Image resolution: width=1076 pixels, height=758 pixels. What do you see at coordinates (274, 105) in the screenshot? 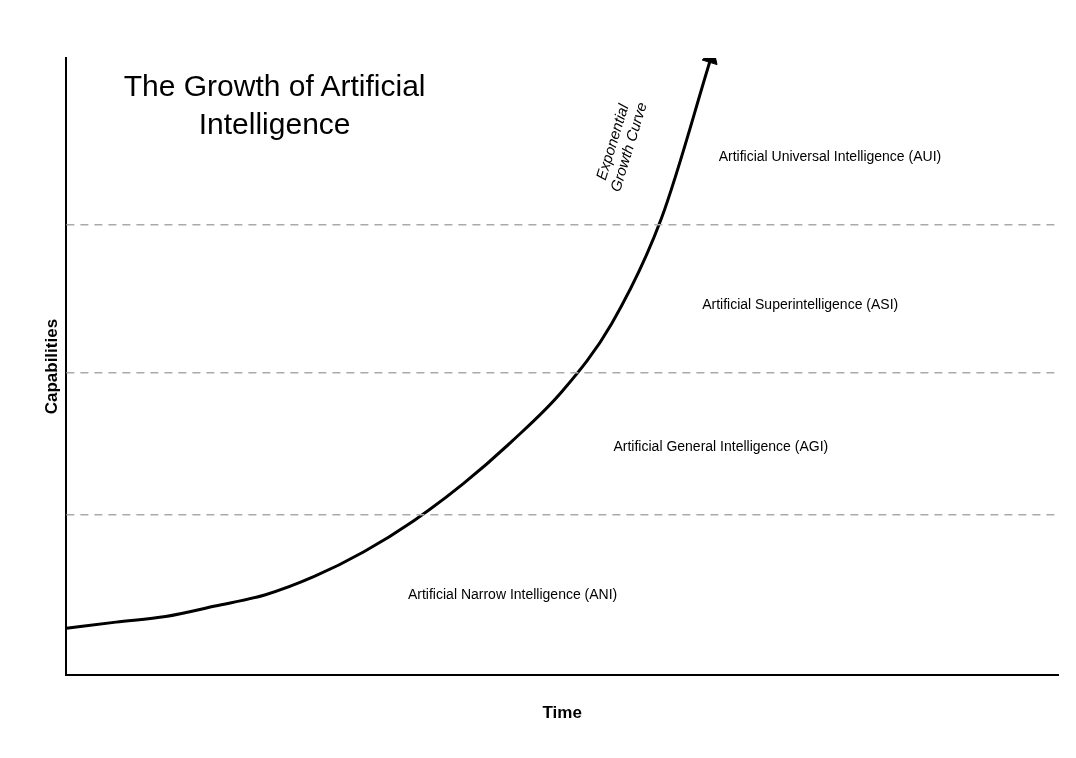
I see `text: The Growth of Artificial Intelligence` at bounding box center [274, 105].